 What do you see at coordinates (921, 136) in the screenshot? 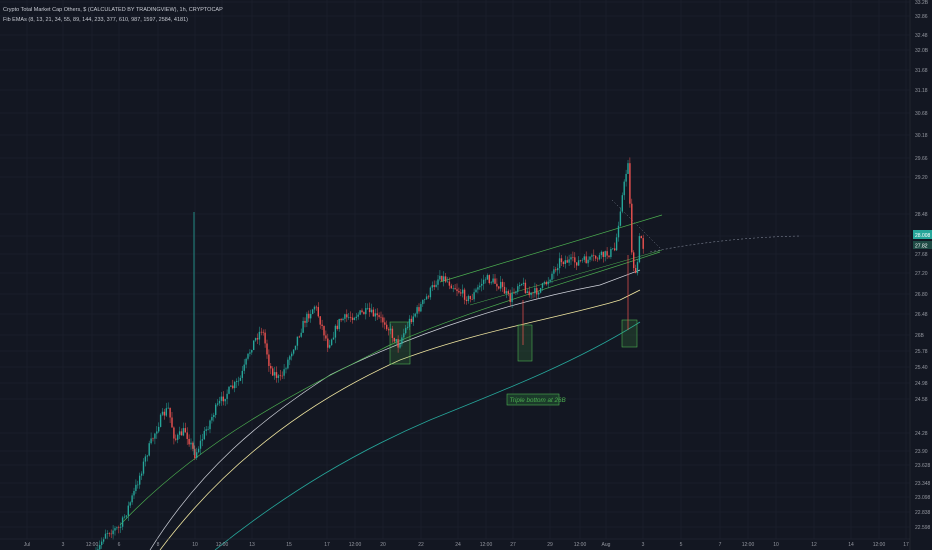
I see `price-tick-label: 30.18` at bounding box center [921, 136].